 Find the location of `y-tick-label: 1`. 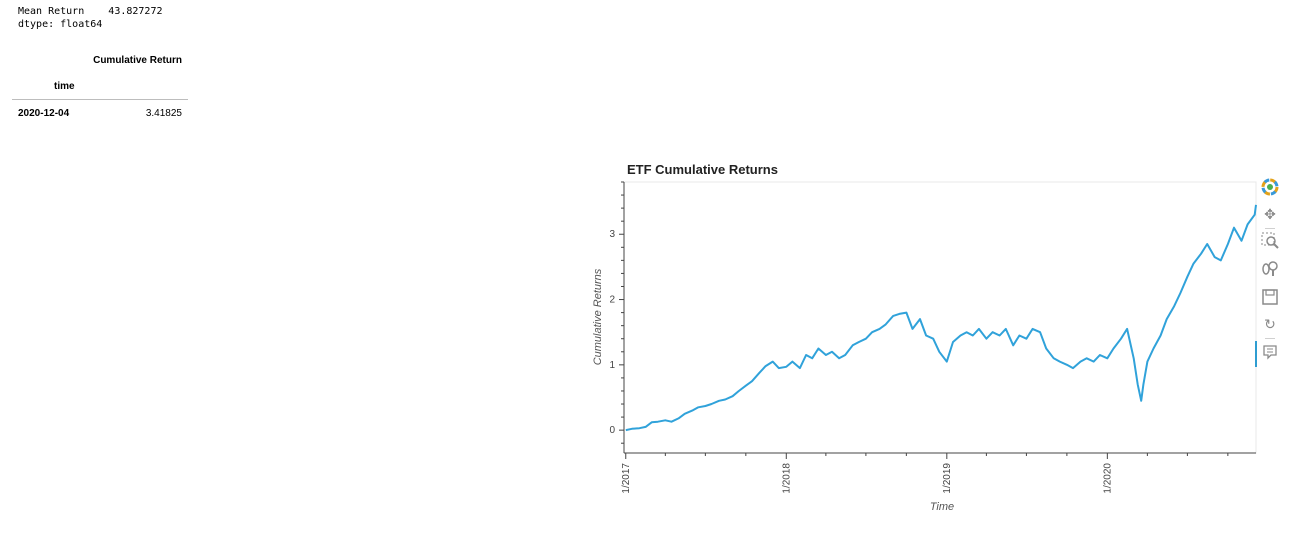

y-tick-label: 1 is located at coordinates (612, 365).